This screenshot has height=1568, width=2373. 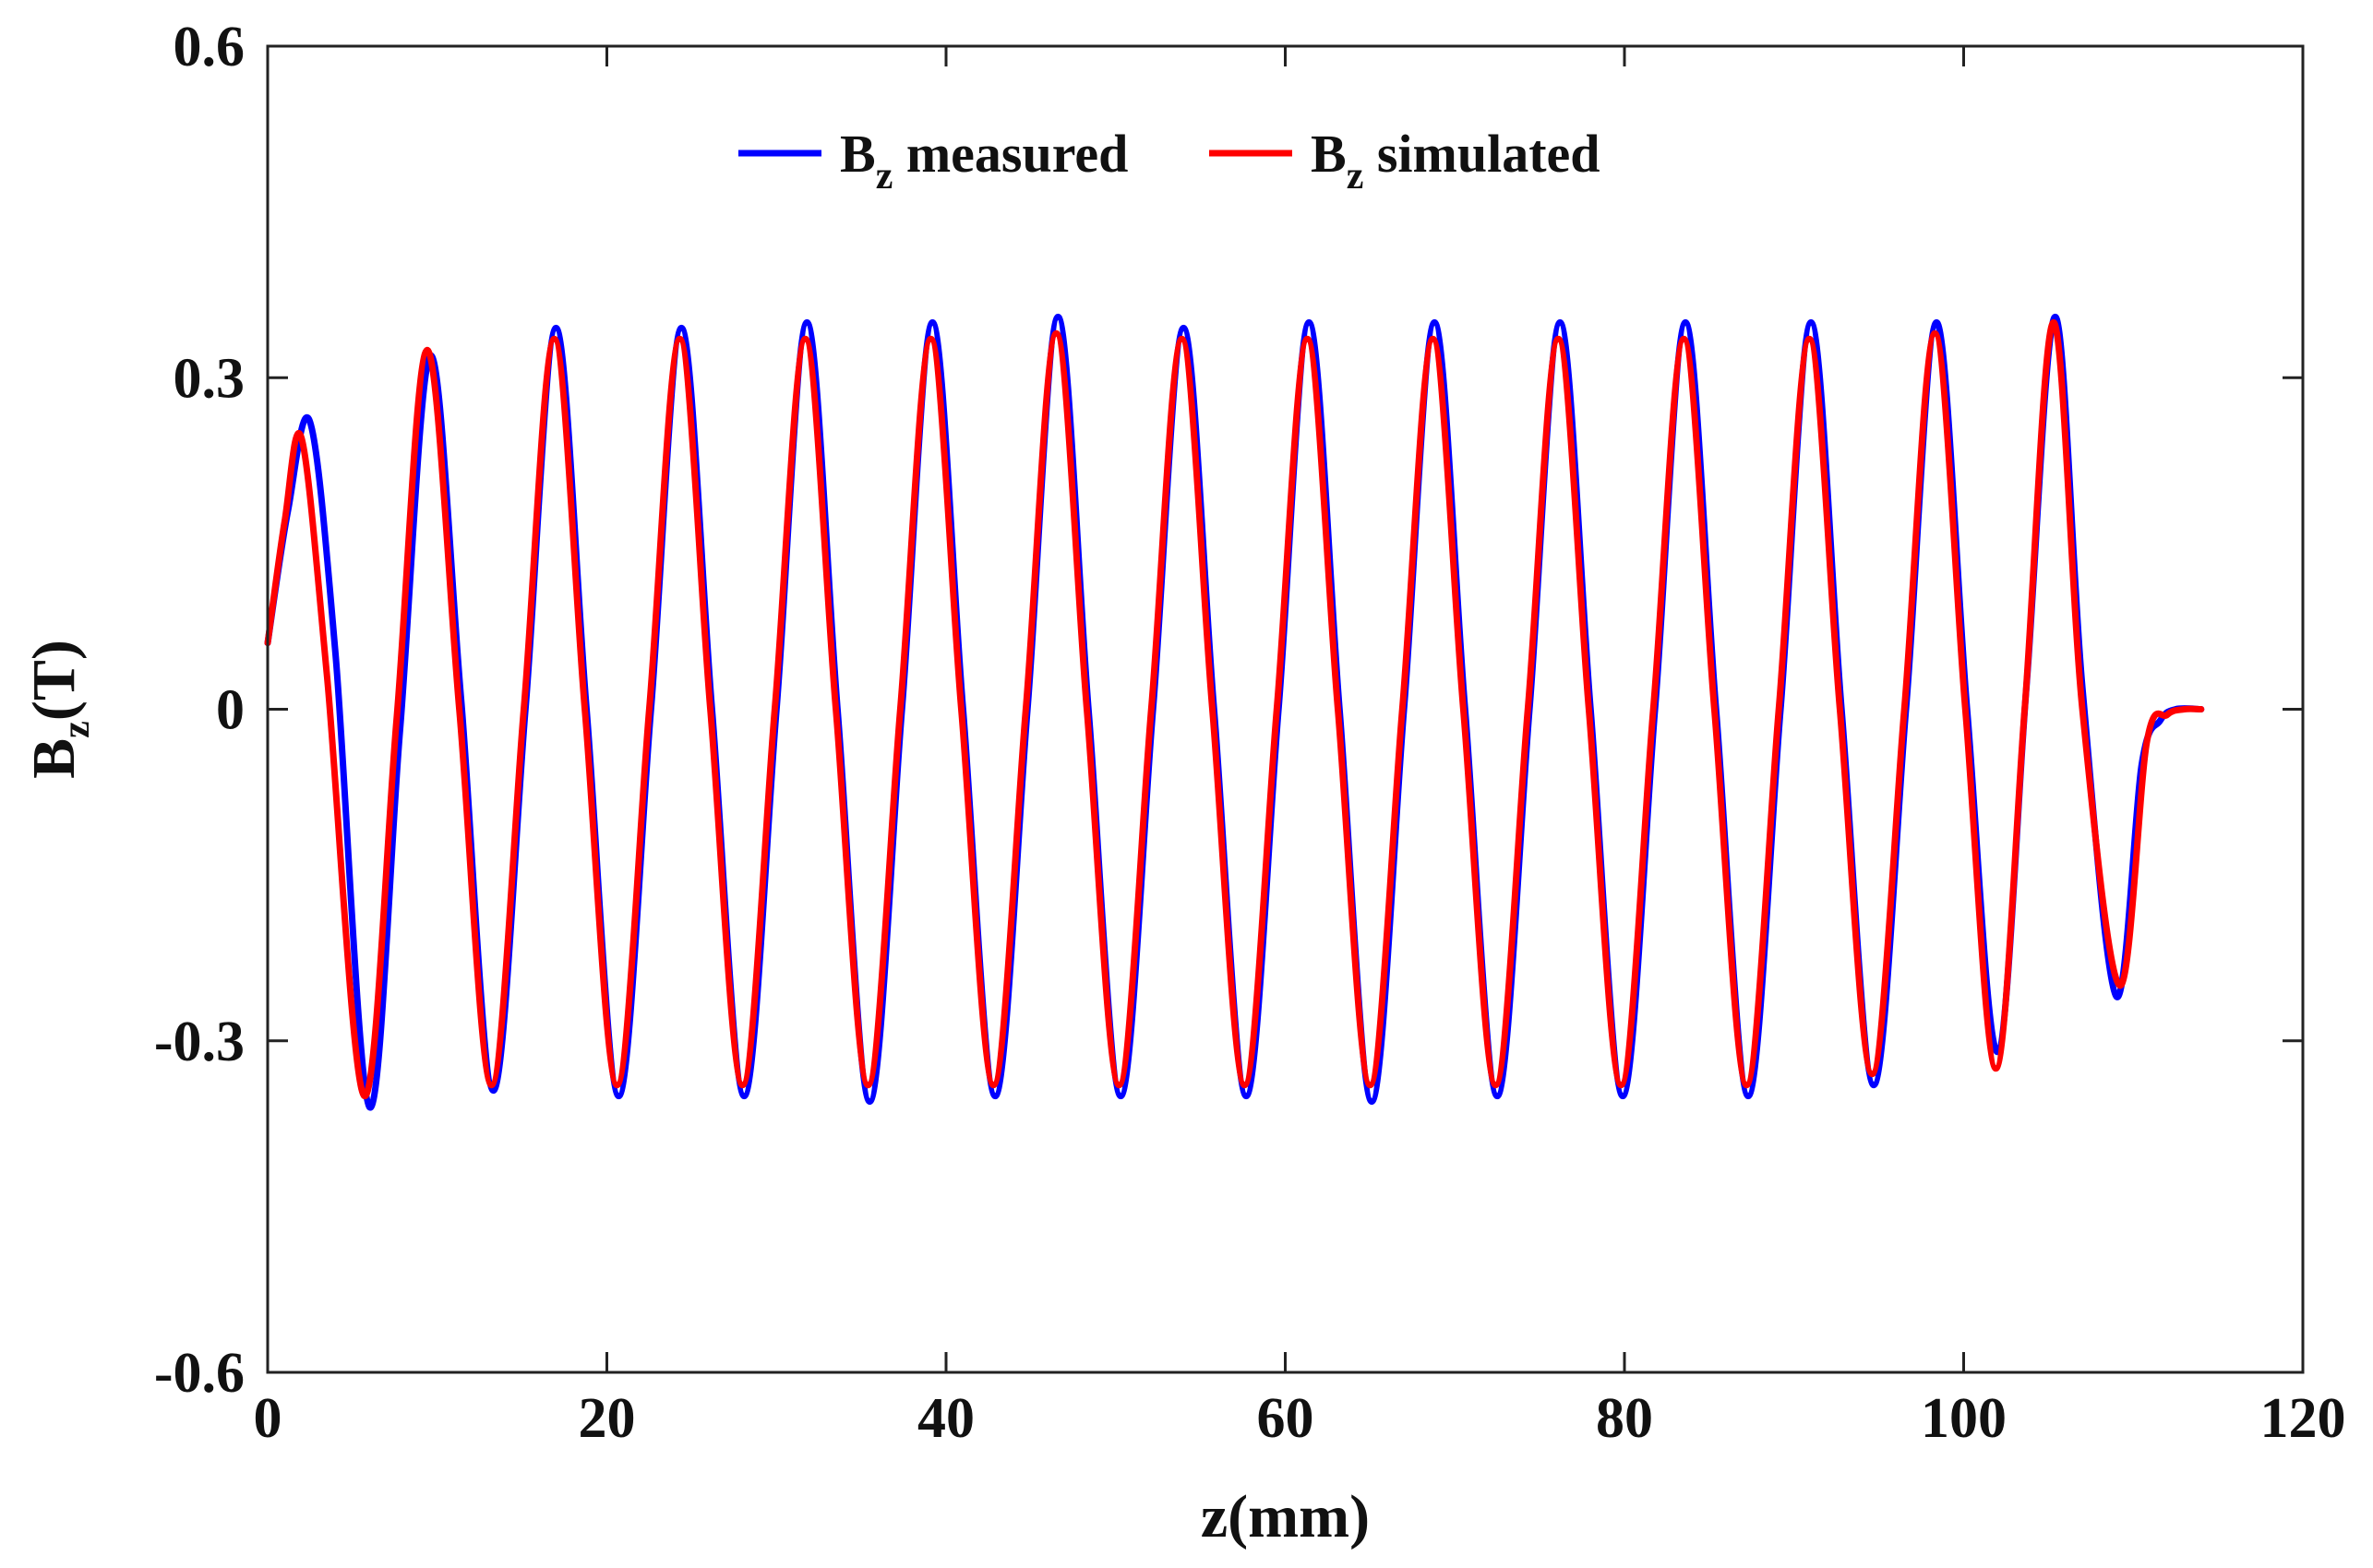 I want to click on x-tick-labels: 0 20 40 60 80 100 120, so click(x=1300, y=1418).